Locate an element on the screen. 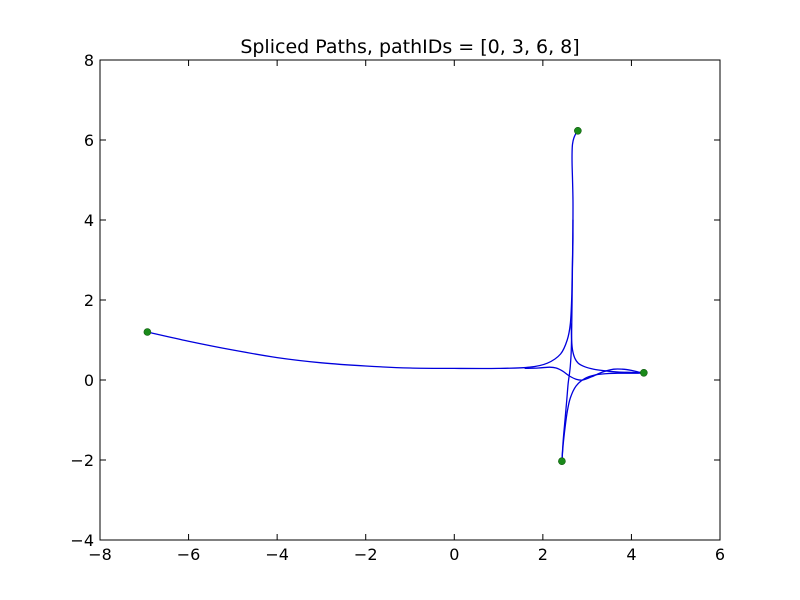 The height and width of the screenshot is (600, 800). x-tick-label: 0 is located at coordinates (454, 554).